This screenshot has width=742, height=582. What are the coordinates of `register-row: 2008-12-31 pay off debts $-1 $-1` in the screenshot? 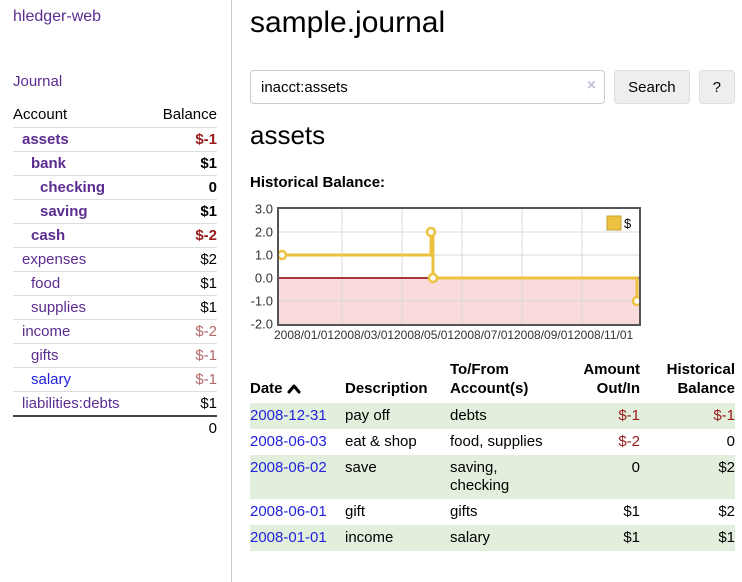 It's located at (492, 416).